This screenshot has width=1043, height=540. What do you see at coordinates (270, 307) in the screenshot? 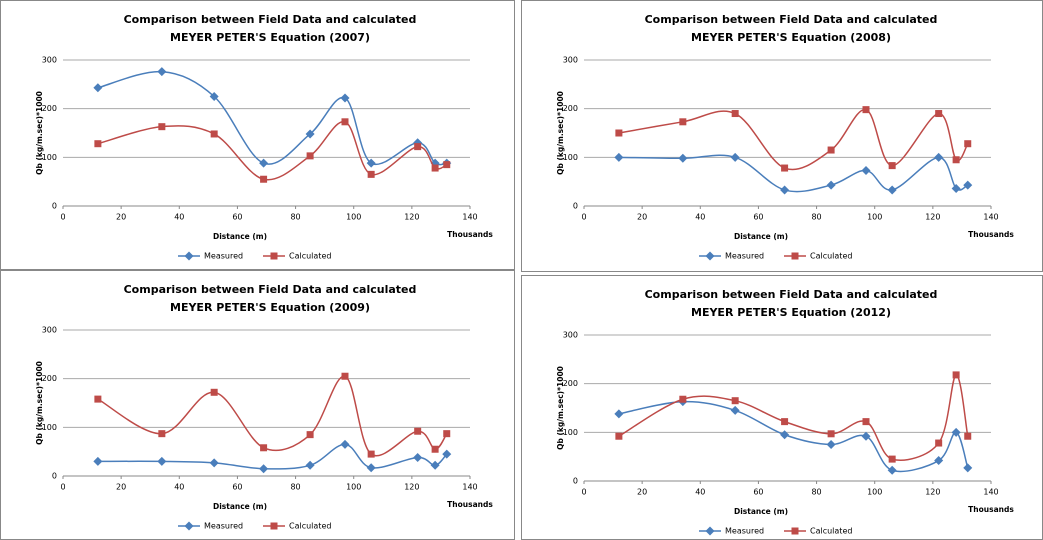
I see `chart-subtitle: MEYER PETER'S Equation (2009)` at bounding box center [270, 307].